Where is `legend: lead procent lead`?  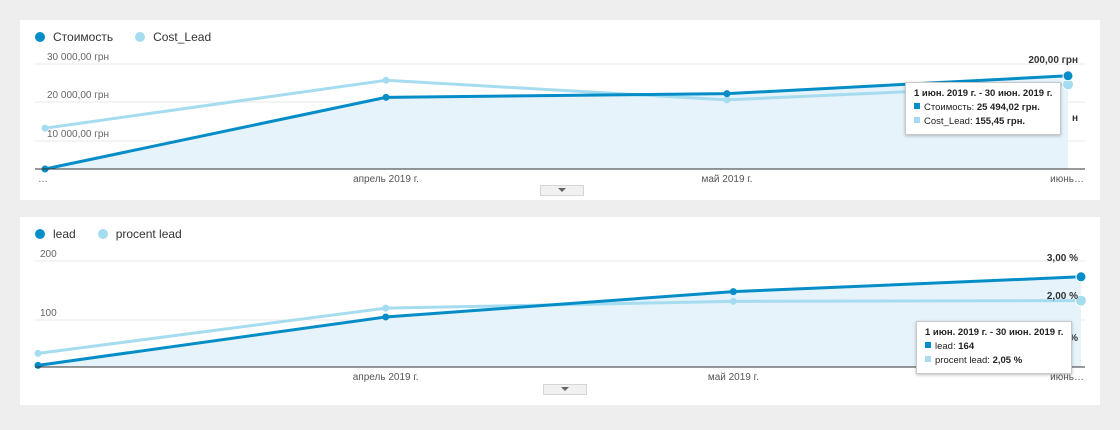
legend: lead procent lead is located at coordinates (119, 234).